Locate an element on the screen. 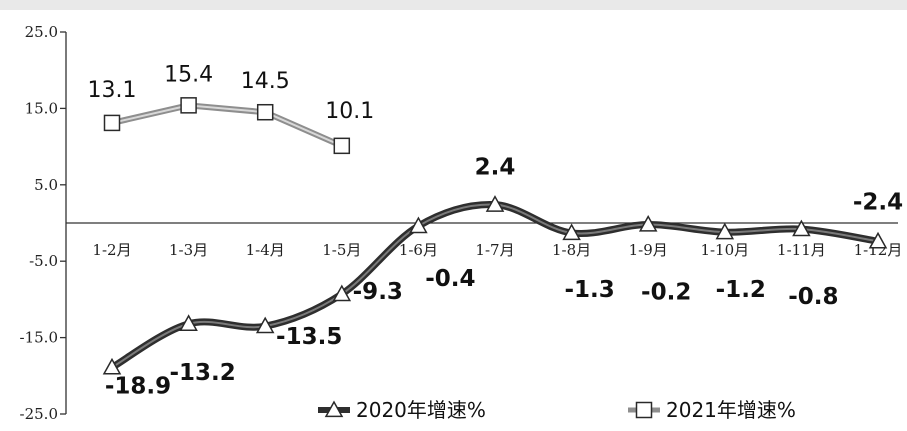 This screenshot has height=431, width=907. y-tick-label: 25.0 is located at coordinates (41, 32).